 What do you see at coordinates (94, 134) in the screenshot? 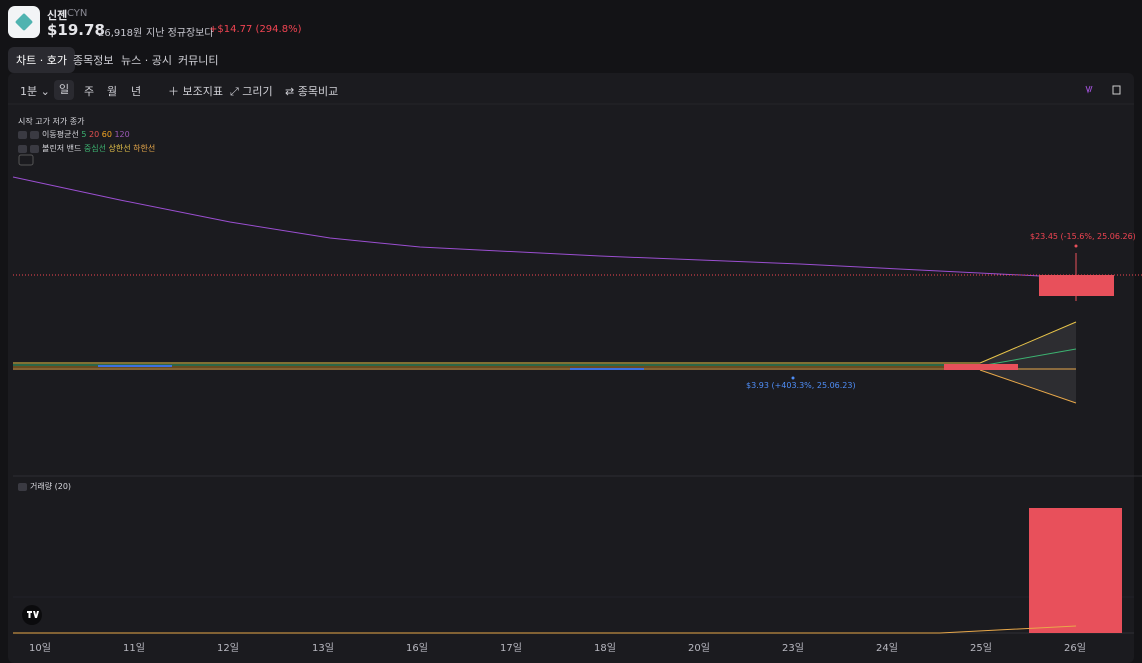
I see `legend-item: 20` at bounding box center [94, 134].